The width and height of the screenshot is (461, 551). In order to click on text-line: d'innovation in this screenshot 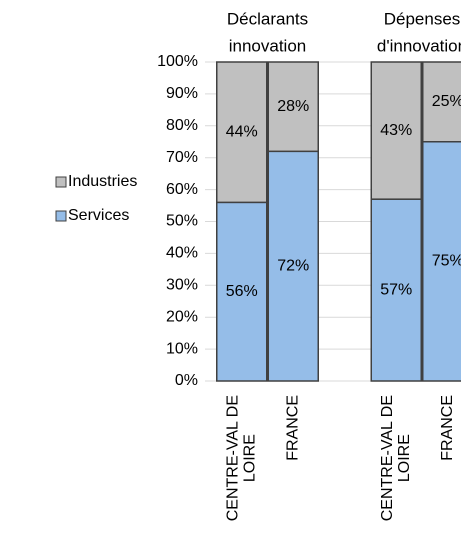, I will do `click(419, 46)`.